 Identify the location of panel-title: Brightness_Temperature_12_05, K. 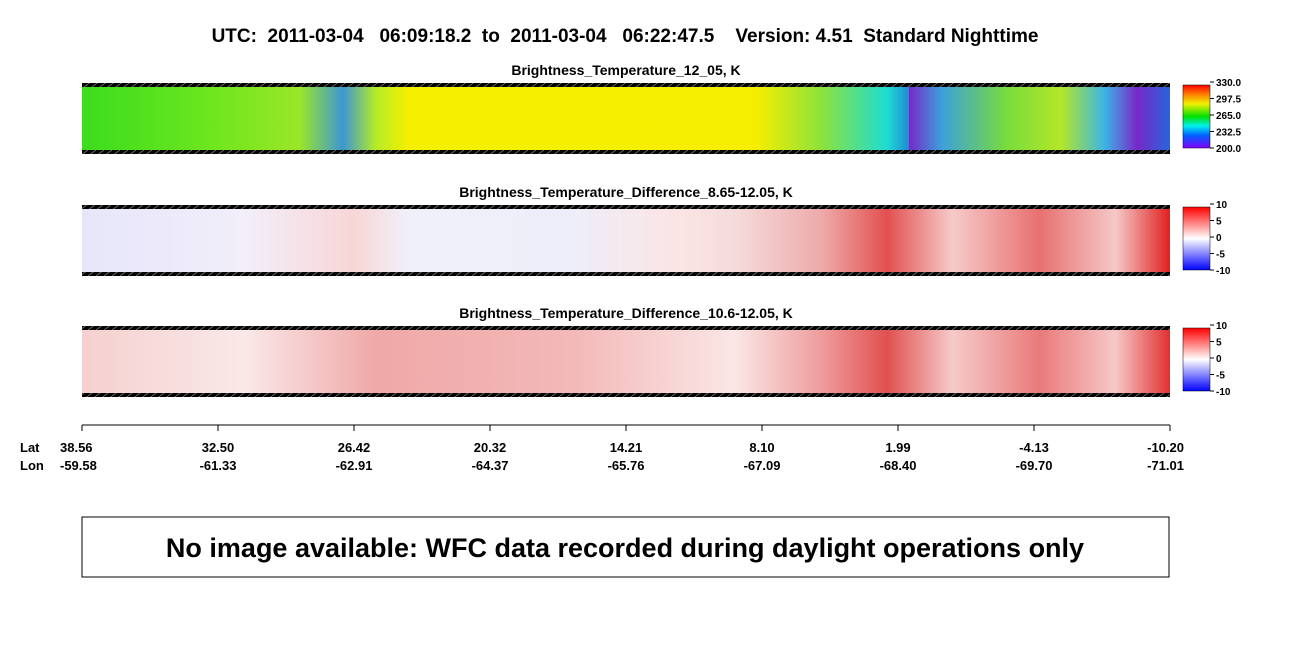
(625, 70).